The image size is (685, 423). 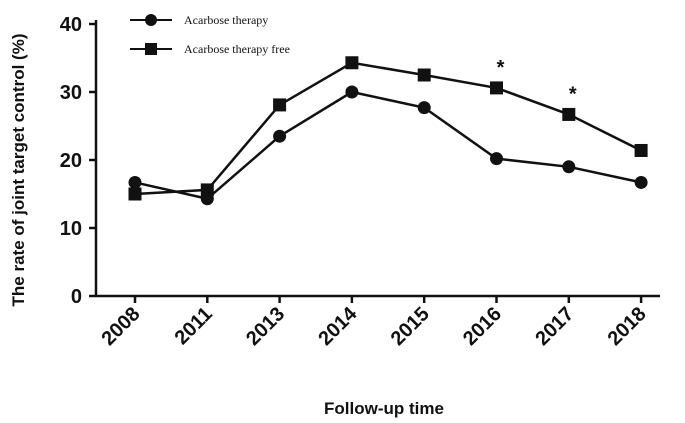 I want to click on x-tick-label: 2016, so click(x=482, y=326).